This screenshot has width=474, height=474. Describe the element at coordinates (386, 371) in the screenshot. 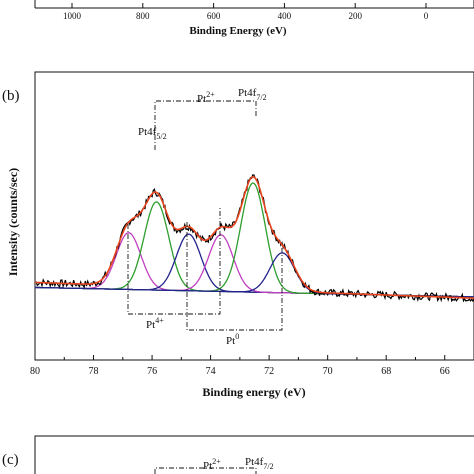

I see `panel-b-x-tick-label: 68` at that location.